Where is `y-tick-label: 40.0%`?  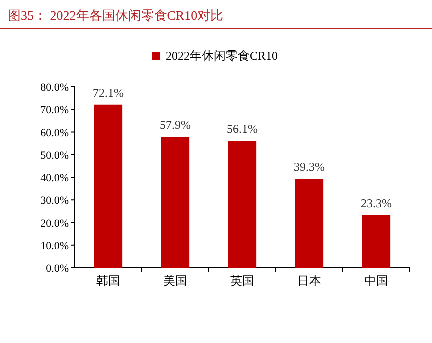
y-tick-label: 40.0% is located at coordinates (54, 178).